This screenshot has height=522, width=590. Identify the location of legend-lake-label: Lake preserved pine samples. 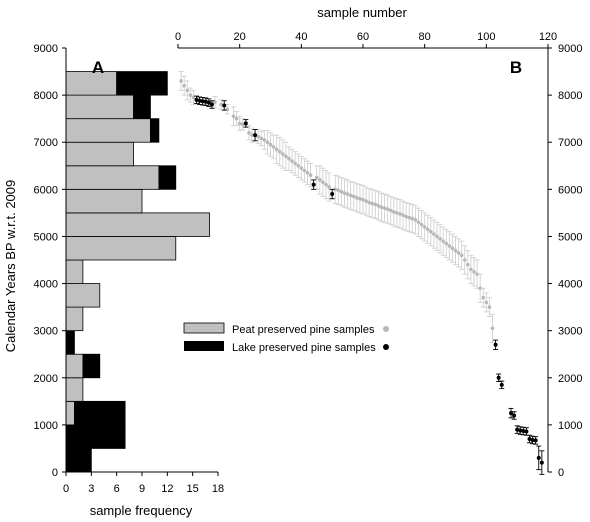
(304, 348).